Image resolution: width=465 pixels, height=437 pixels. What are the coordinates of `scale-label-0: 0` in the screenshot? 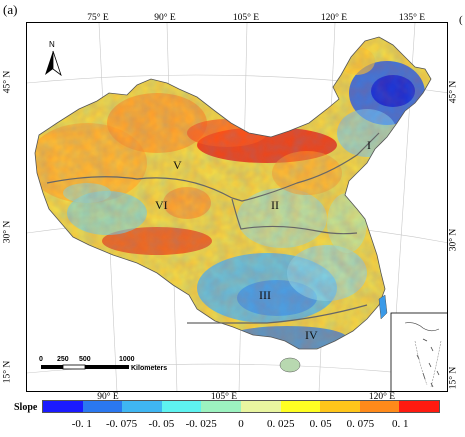 It's located at (41, 359).